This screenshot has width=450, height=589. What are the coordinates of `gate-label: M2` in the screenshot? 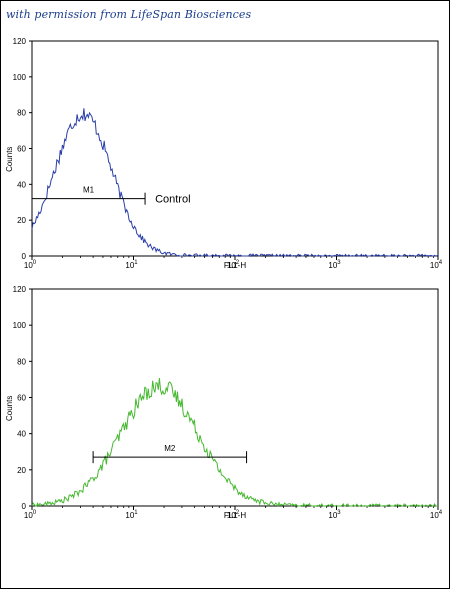 It's located at (170, 448).